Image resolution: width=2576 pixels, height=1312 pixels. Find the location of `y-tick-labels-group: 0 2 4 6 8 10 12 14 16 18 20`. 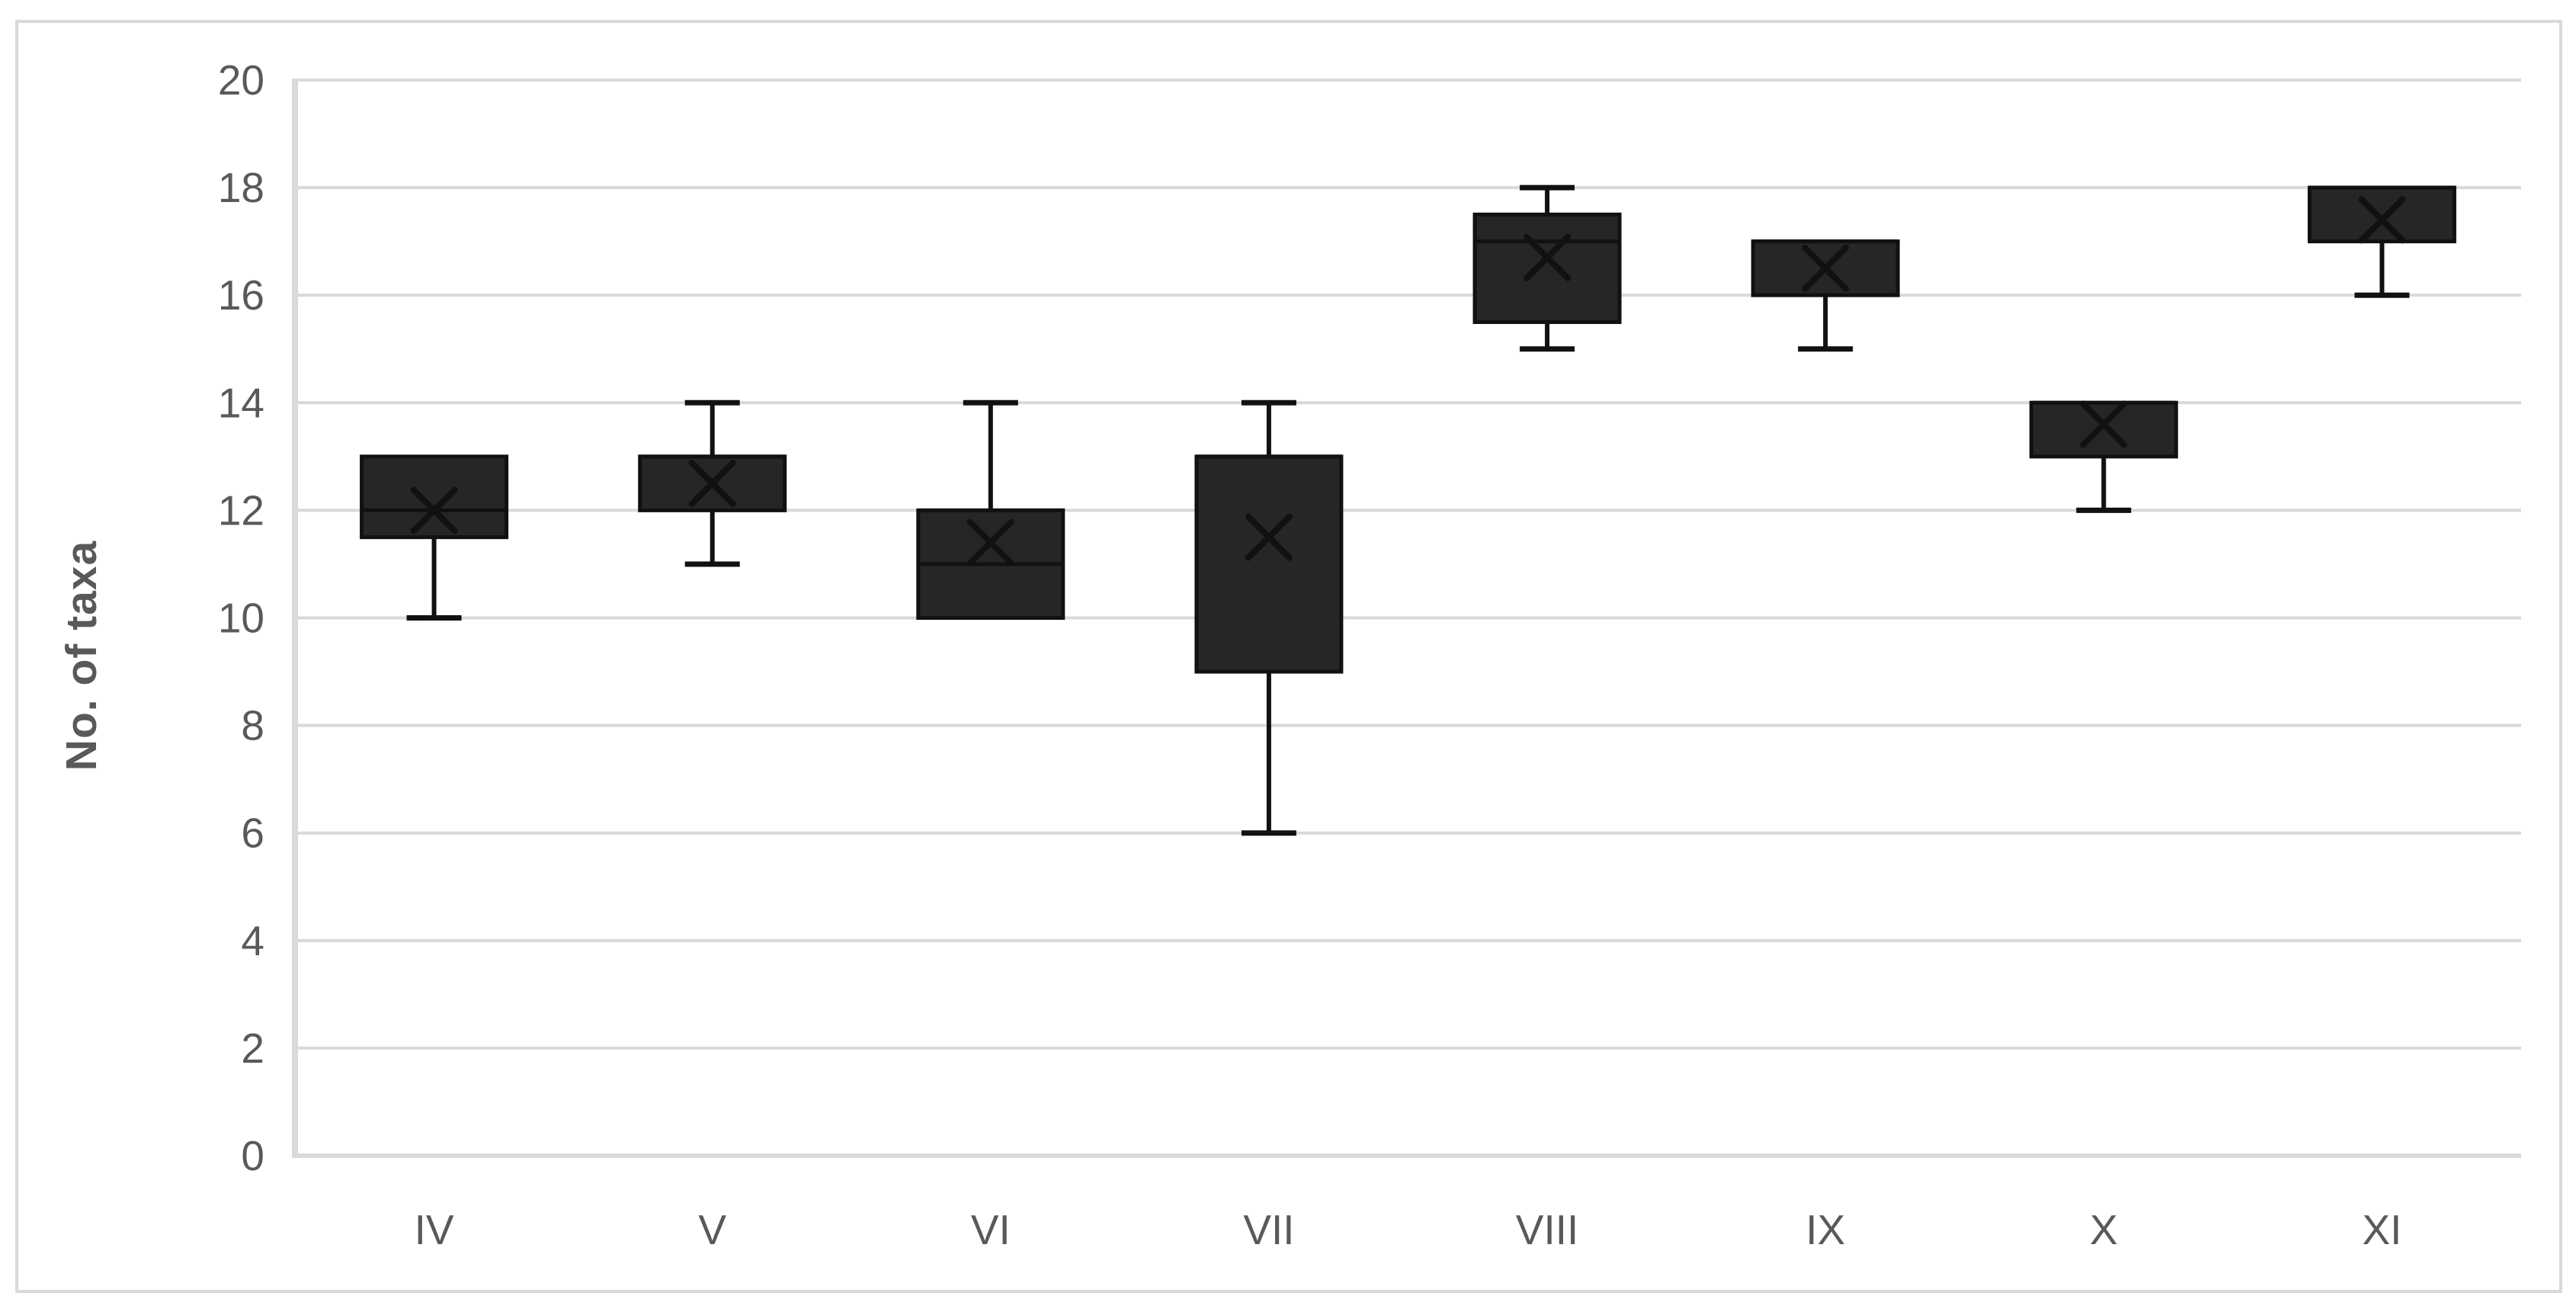

y-tick-labels-group: 0 2 4 6 8 10 12 14 16 18 20 is located at coordinates (241, 617).